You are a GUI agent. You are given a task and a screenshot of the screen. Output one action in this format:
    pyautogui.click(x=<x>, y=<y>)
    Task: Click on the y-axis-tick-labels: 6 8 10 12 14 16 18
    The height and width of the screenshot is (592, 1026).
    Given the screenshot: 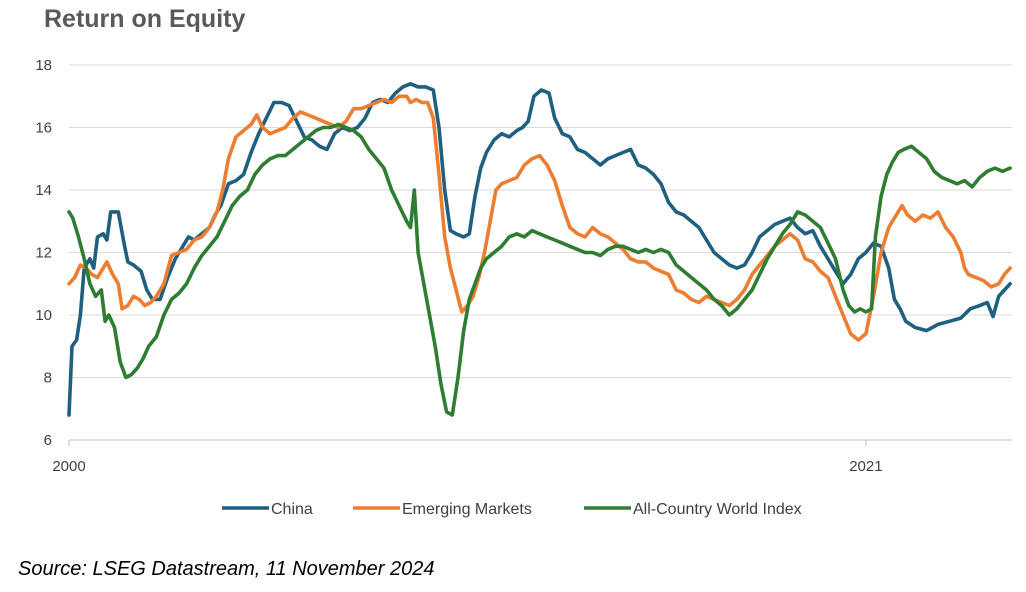 What is the action you would take?
    pyautogui.click(x=43, y=253)
    